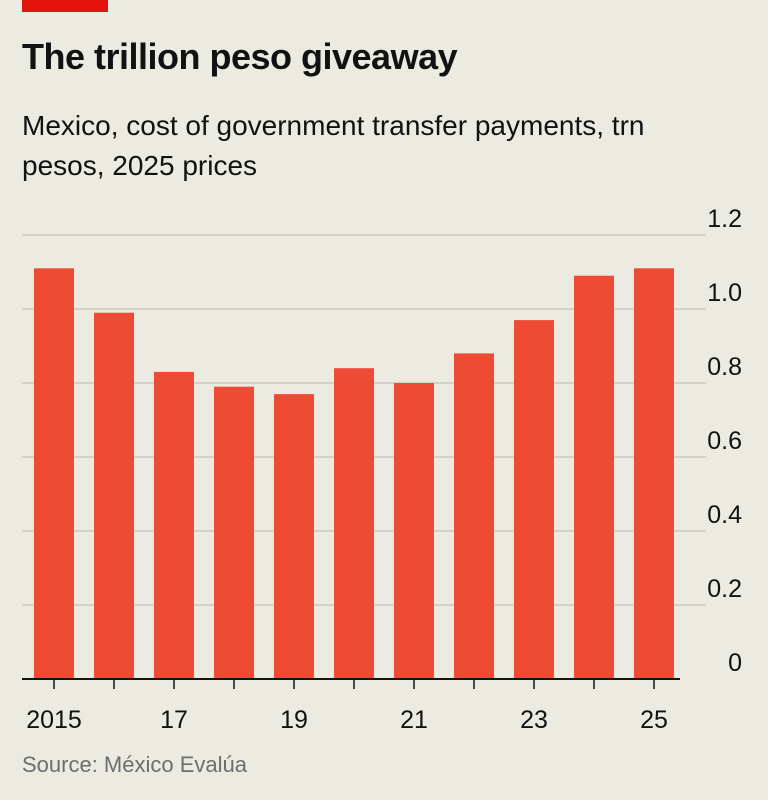 The height and width of the screenshot is (800, 768). What do you see at coordinates (724, 367) in the screenshot?
I see `y-tick-label: 0.8` at bounding box center [724, 367].